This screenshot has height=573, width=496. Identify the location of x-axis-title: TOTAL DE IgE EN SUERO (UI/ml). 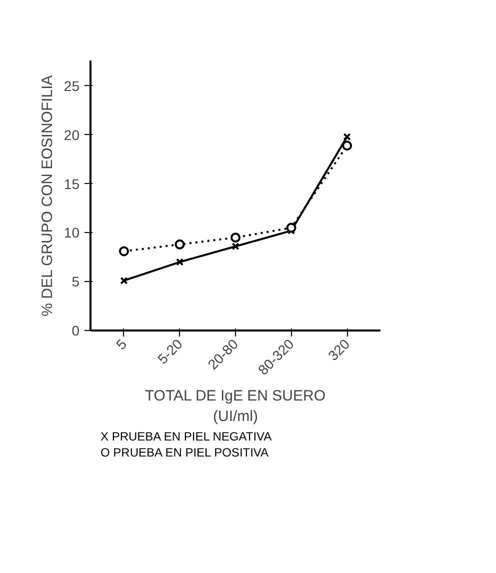
(235, 406).